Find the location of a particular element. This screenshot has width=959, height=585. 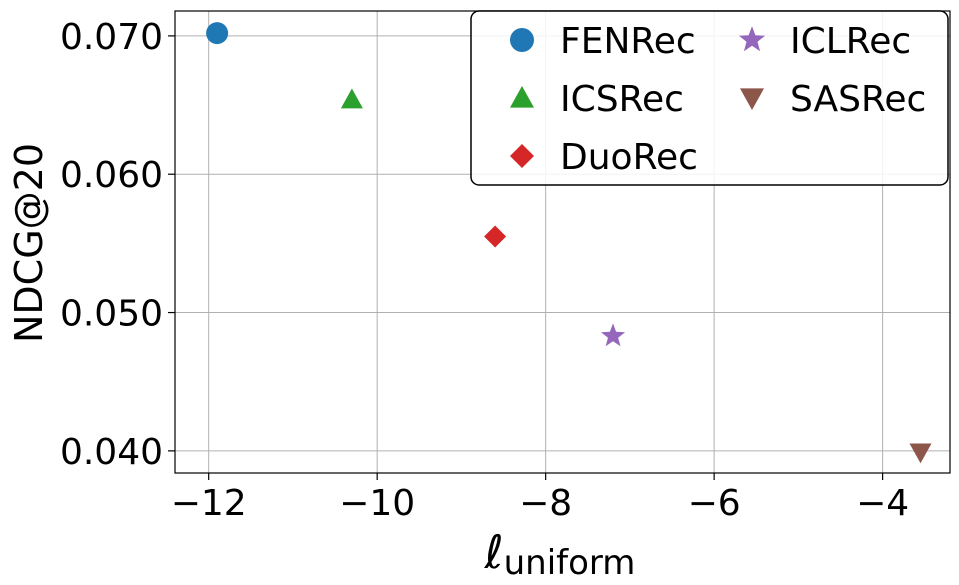

y-tick-label: 0.040 is located at coordinates (111, 452).